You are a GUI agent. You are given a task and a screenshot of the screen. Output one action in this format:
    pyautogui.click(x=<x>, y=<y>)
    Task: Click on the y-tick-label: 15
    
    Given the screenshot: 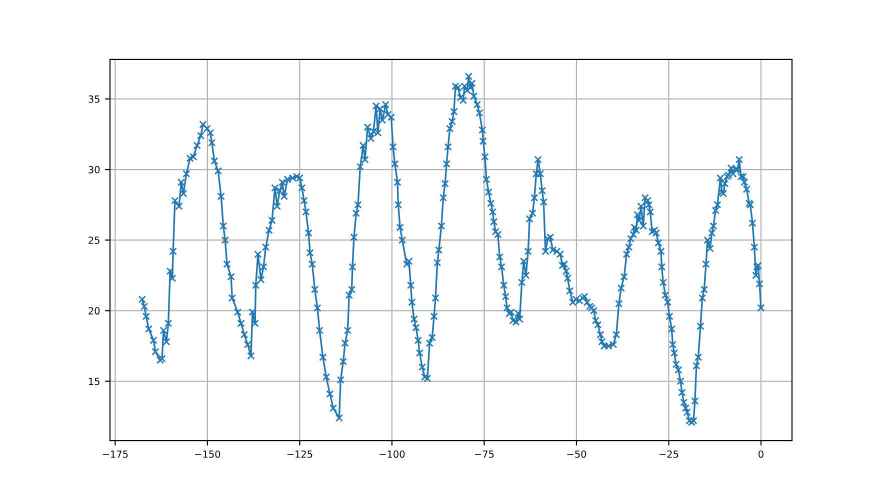 What is the action you would take?
    pyautogui.click(x=94, y=382)
    